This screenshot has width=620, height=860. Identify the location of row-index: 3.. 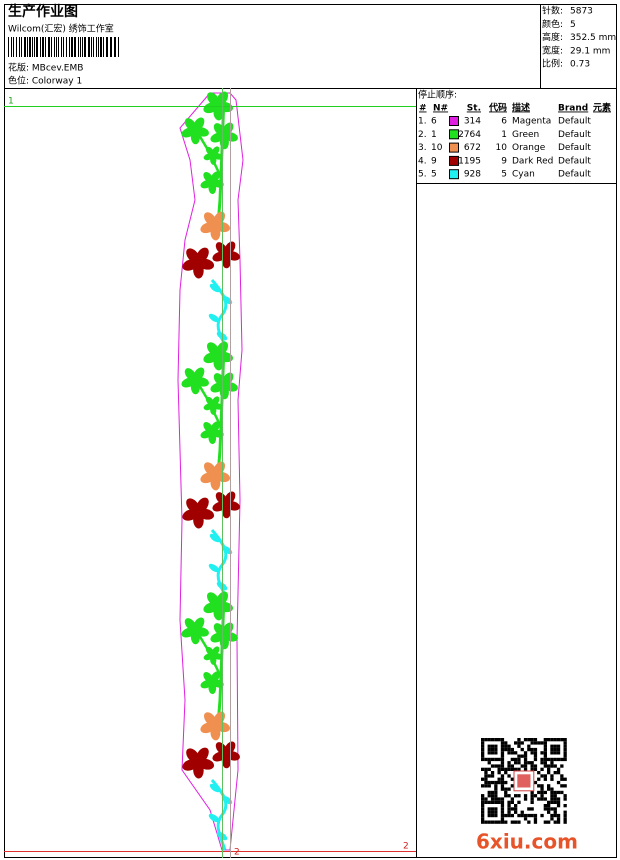
(422, 148).